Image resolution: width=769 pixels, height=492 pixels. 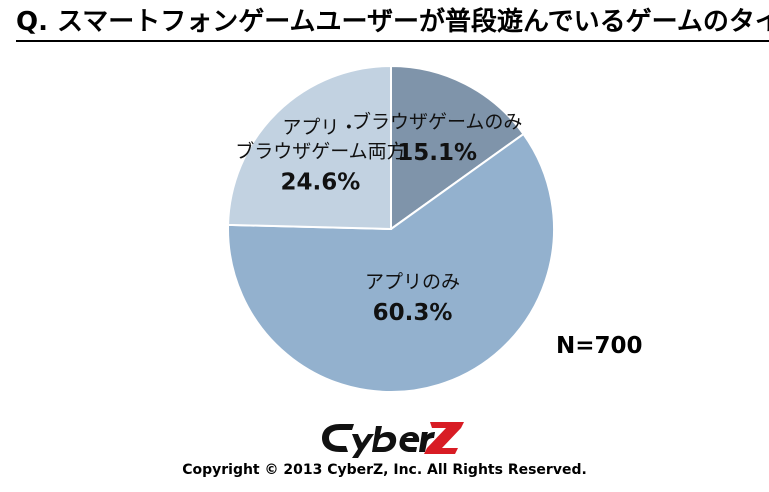 What do you see at coordinates (599, 346) in the screenshot?
I see `sample-size-label: N=700` at bounding box center [599, 346].